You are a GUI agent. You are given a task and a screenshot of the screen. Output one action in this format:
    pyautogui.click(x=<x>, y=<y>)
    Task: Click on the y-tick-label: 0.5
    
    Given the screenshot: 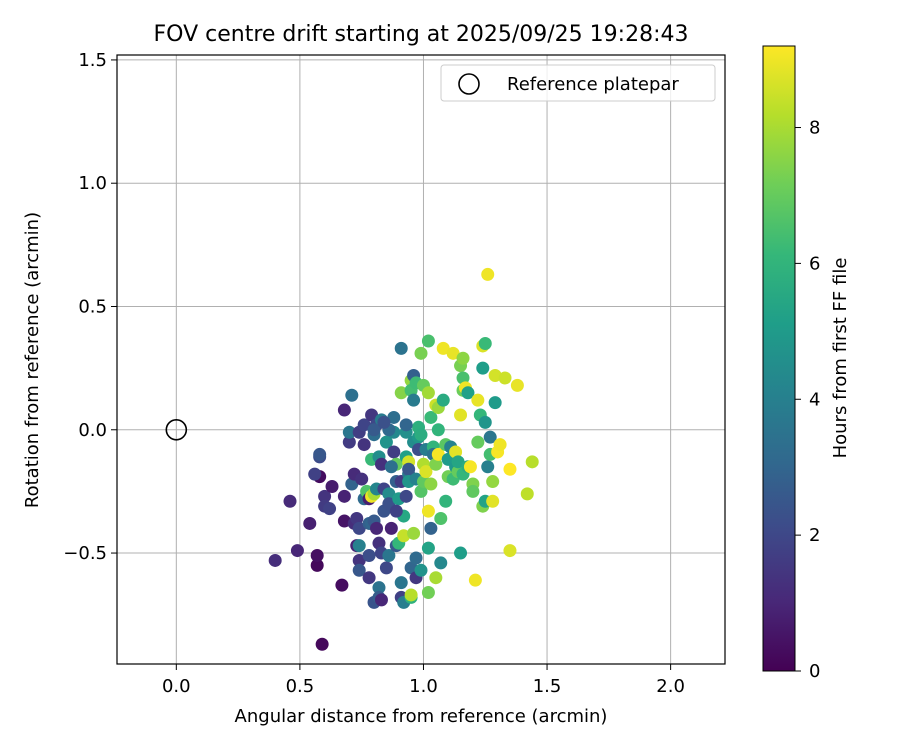 What is the action you would take?
    pyautogui.click(x=92, y=306)
    